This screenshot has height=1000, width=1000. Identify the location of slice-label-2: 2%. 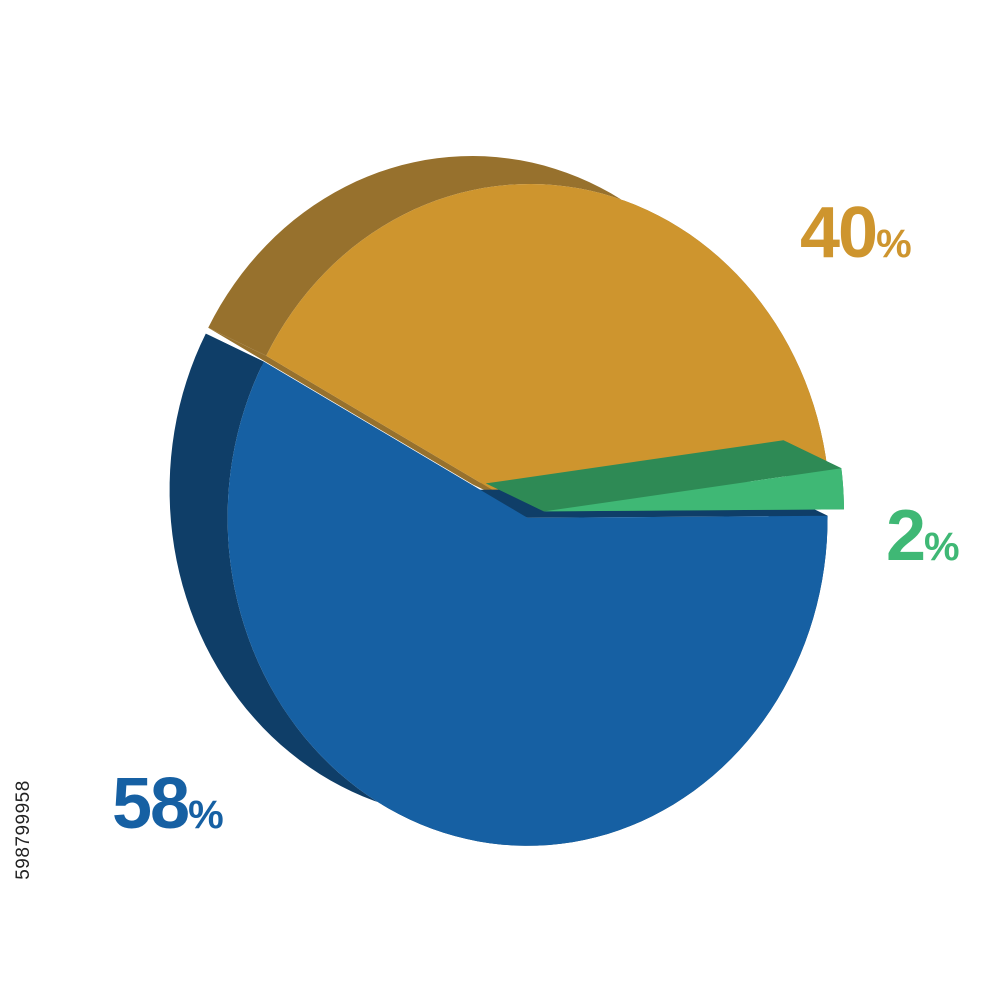
(923, 536).